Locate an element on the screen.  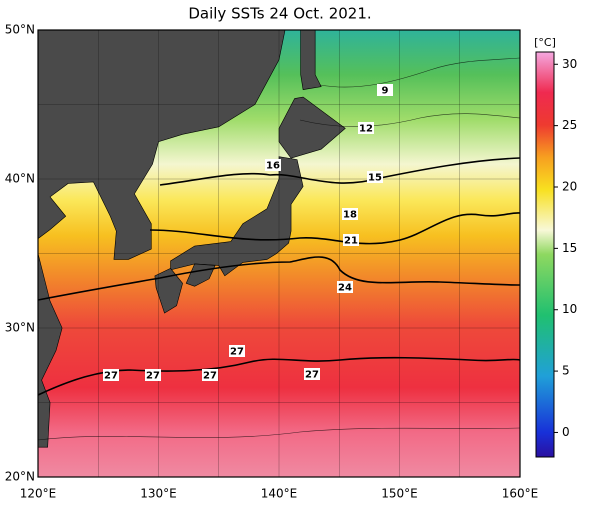
lon-label: 130°E is located at coordinates (158, 494).